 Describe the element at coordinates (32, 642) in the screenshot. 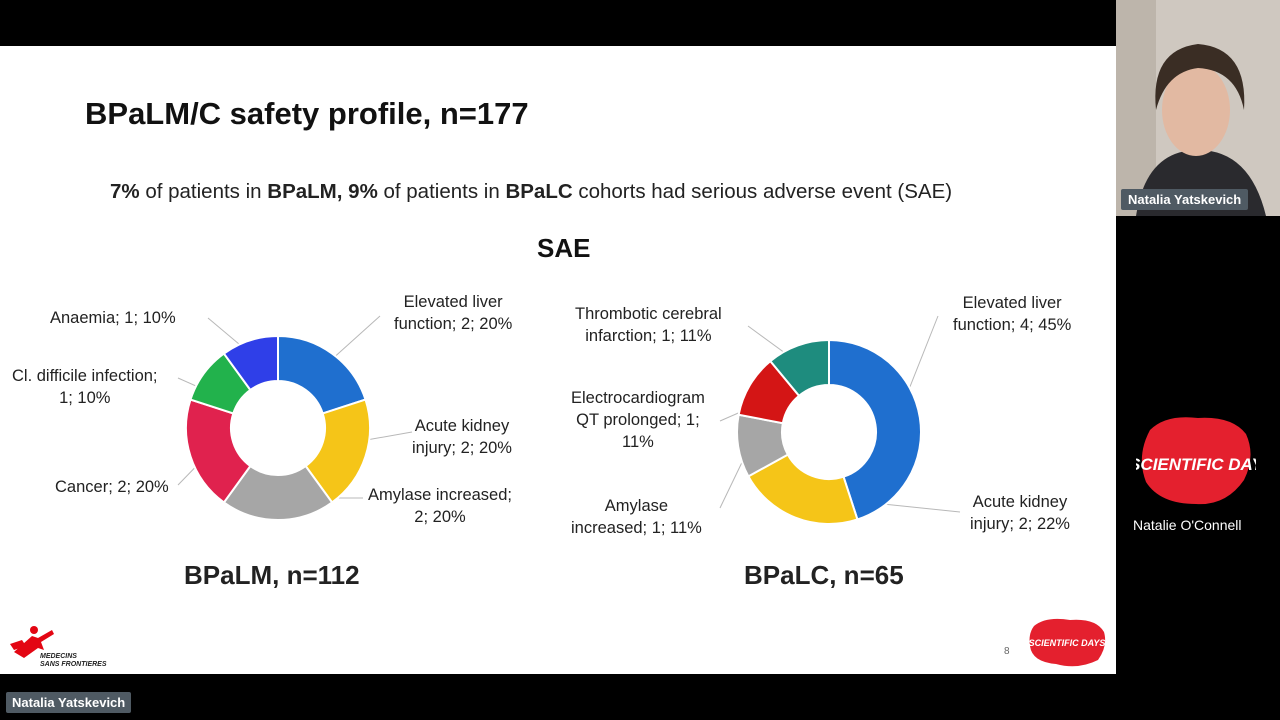

I see `msf-logo` at that location.